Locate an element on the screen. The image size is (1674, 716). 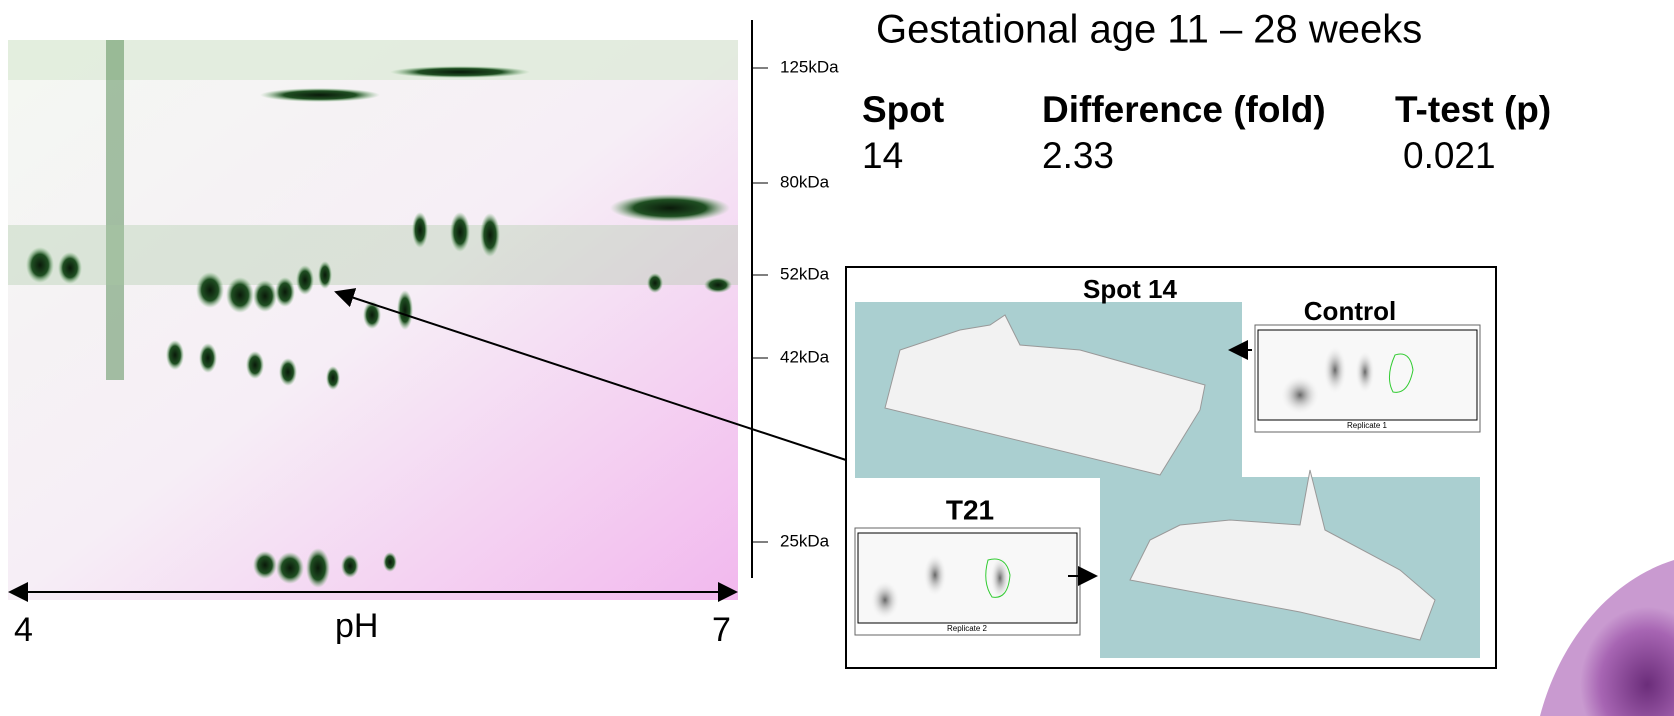
ph-left: 4 is located at coordinates (23, 630).